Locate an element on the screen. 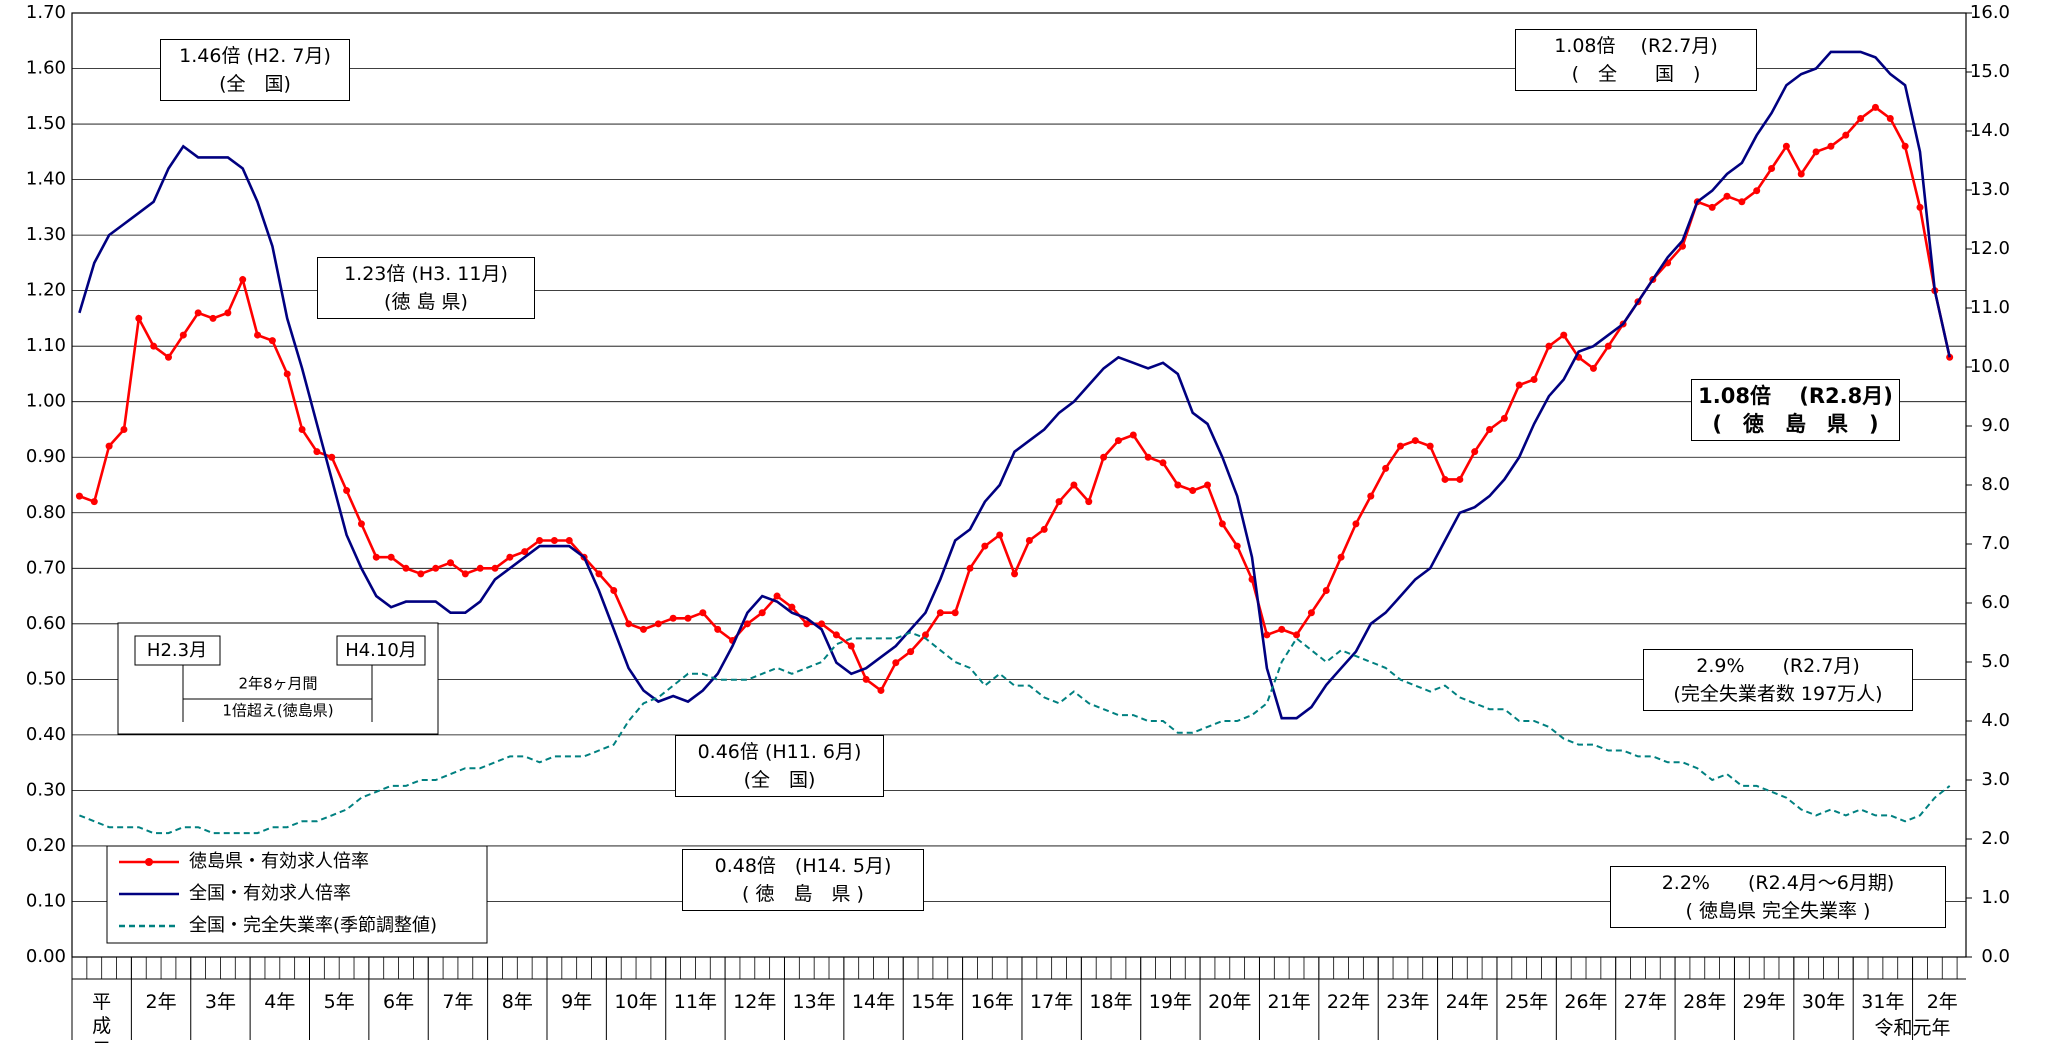 The image size is (2048, 1043). legend-label: 全国・有効求人倍率 is located at coordinates (270, 893).